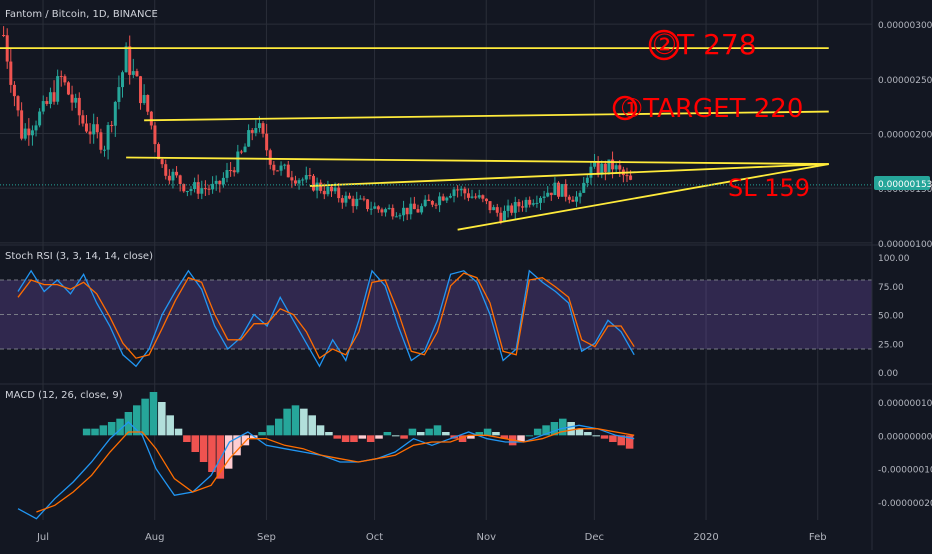 Image resolution: width=932 pixels, height=554 pixels. I want to click on x-tick-label: Oct, so click(374, 537).